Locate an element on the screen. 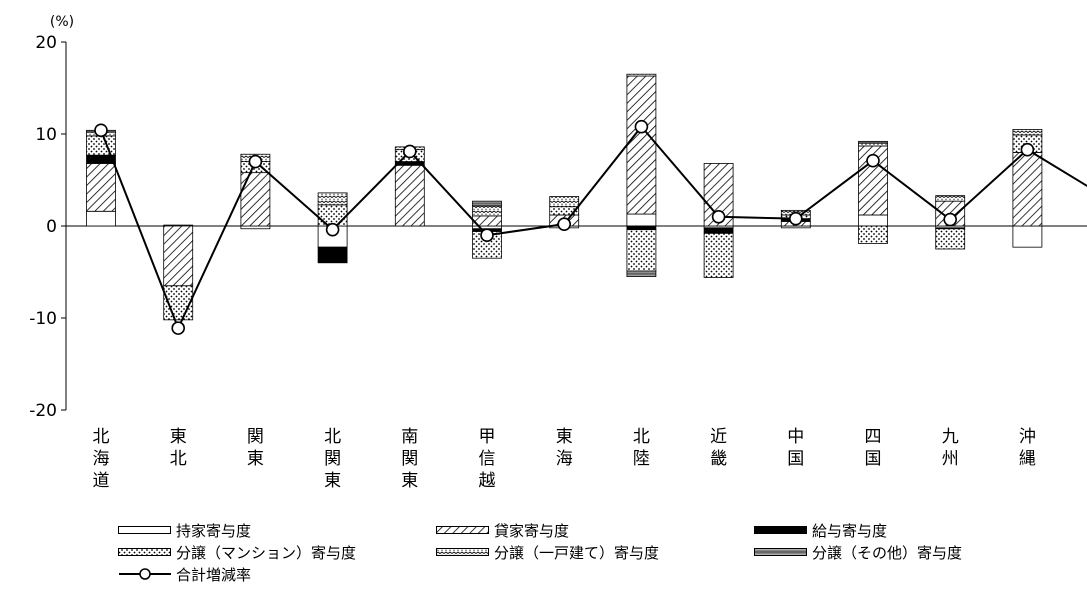  legend-swatch-rental is located at coordinates (462, 530).